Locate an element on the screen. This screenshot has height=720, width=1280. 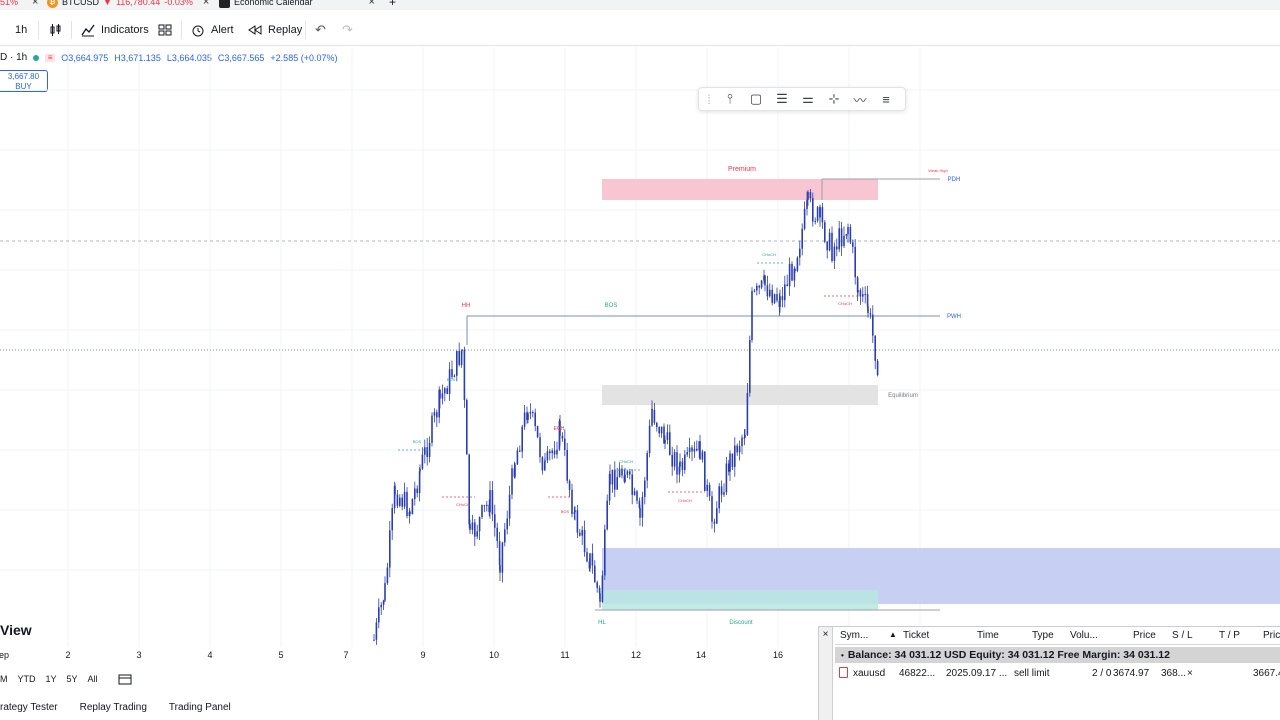
tab-label: Economic Calendar is located at coordinates (273, 3).